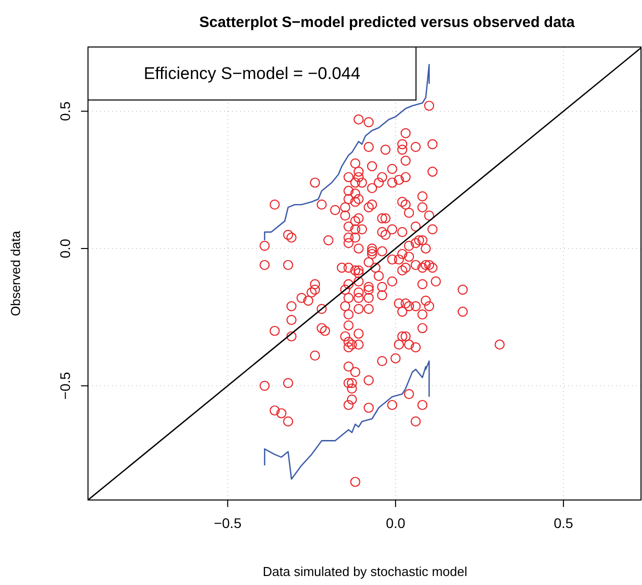 Image resolution: width=642 pixels, height=585 pixels. What do you see at coordinates (252, 73) in the screenshot?
I see `annotation: Efficiency S−model = −0.044` at bounding box center [252, 73].